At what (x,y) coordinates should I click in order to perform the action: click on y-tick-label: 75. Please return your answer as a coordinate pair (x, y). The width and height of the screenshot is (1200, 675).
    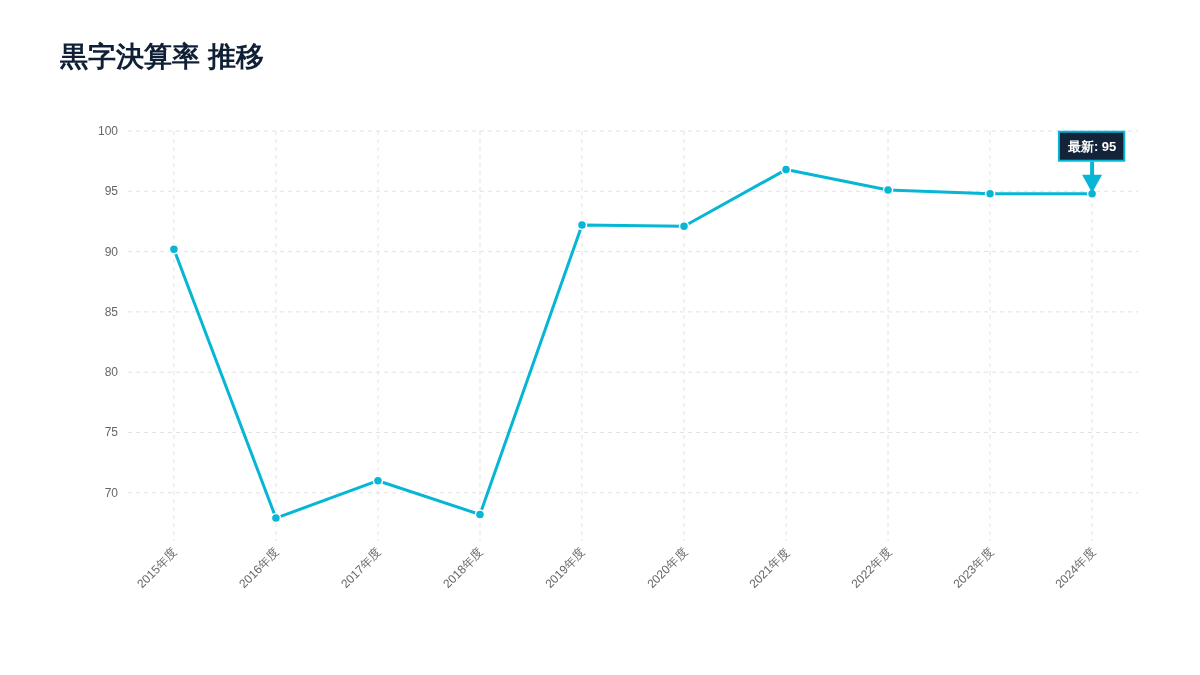
    Looking at the image, I should click on (111, 432).